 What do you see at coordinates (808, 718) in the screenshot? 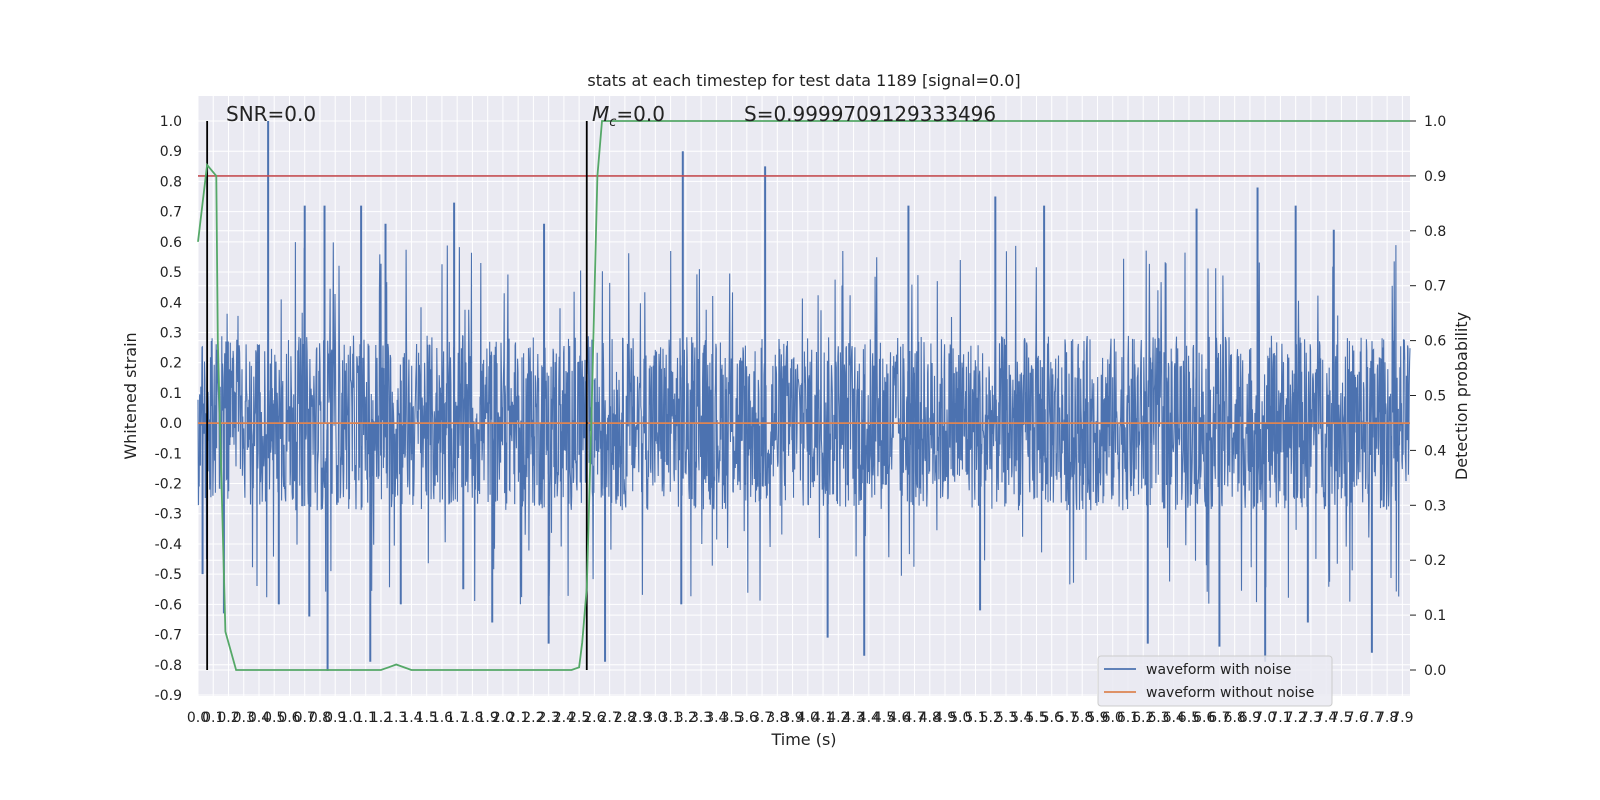
I see `x-tick-label: 4.0` at bounding box center [808, 718].